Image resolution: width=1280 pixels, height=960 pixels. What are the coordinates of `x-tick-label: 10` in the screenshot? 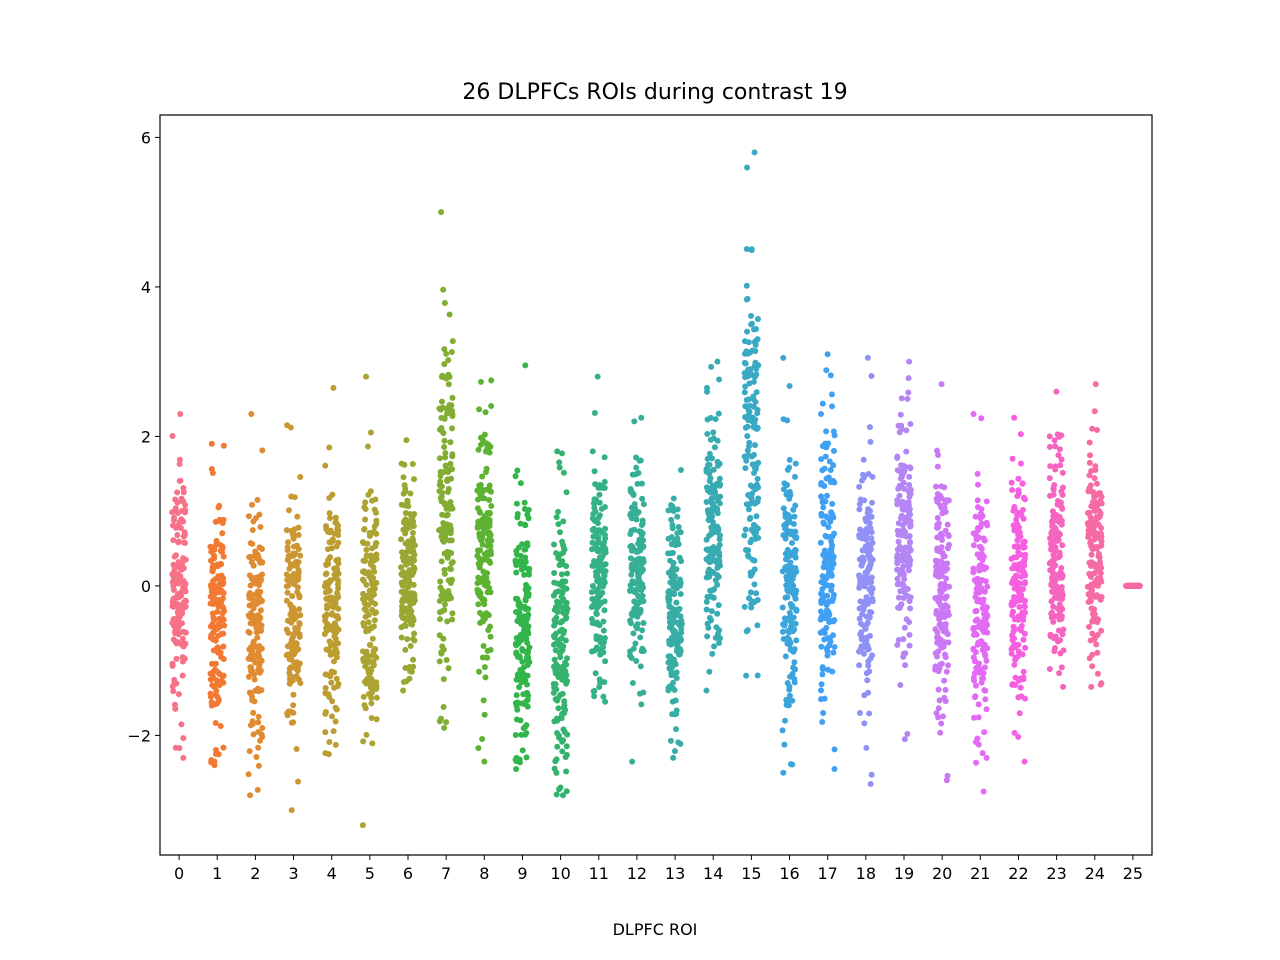 It's located at (560, 873).